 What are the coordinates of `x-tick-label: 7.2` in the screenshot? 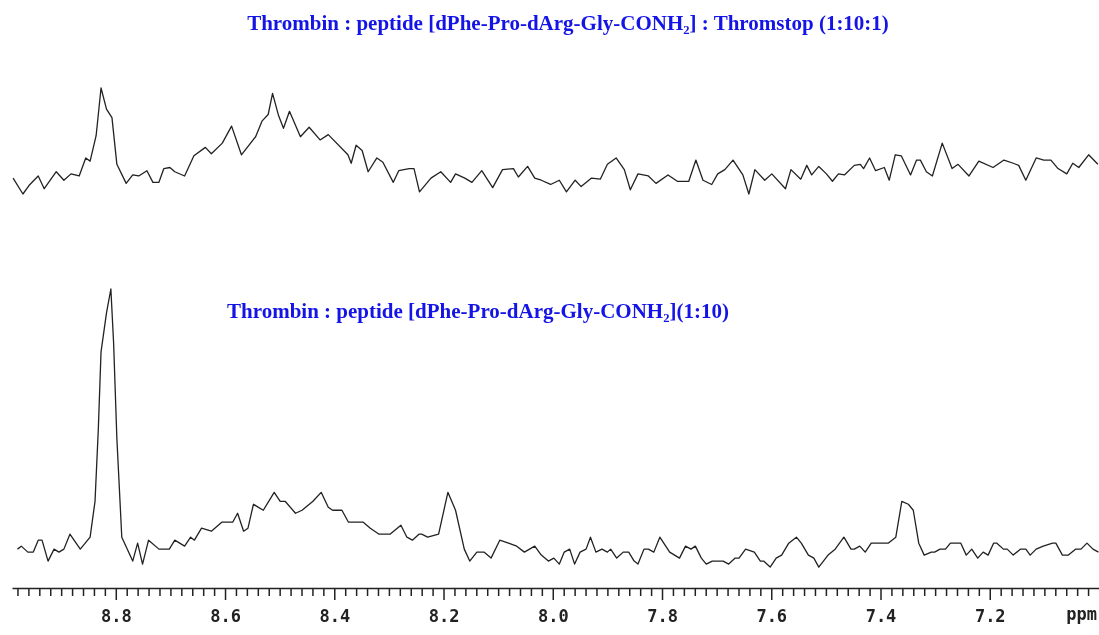 It's located at (990, 616).